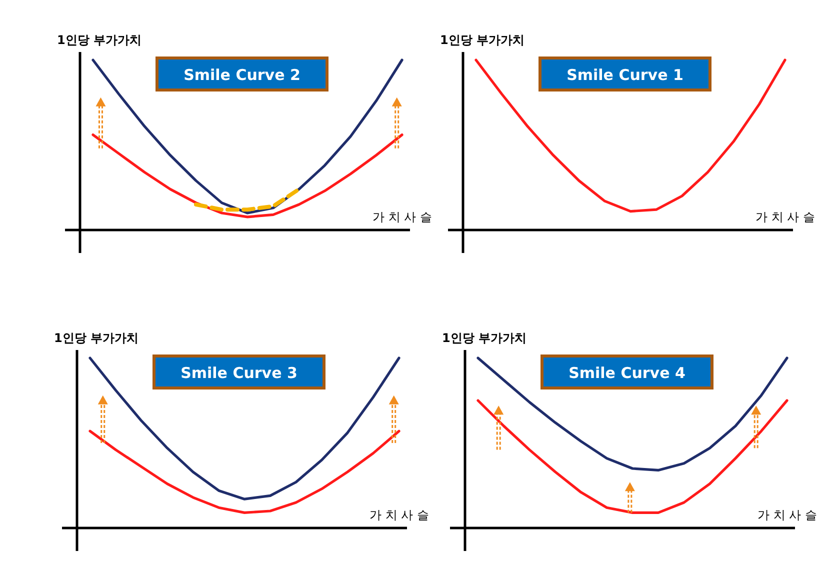 This screenshot has height=561, width=833. What do you see at coordinates (242, 75) in the screenshot?
I see `chart-title: Smile Curve 2` at bounding box center [242, 75].